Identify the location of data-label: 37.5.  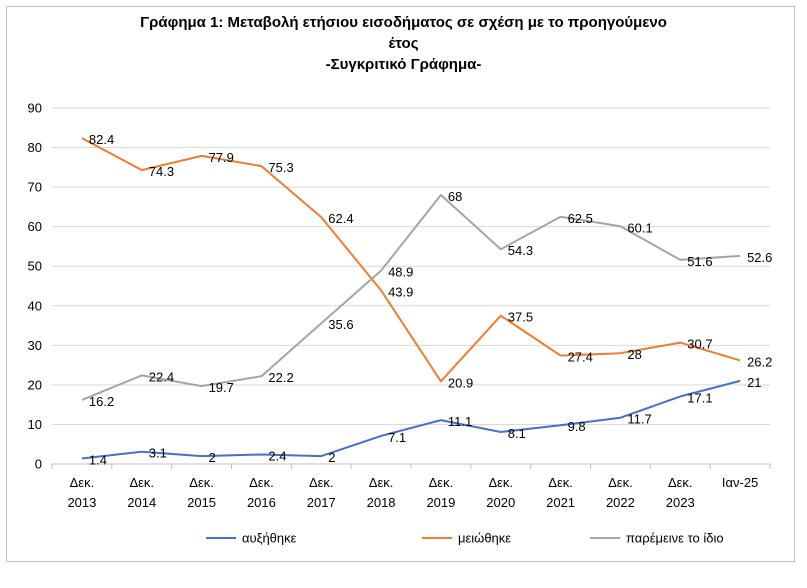
(520, 317).